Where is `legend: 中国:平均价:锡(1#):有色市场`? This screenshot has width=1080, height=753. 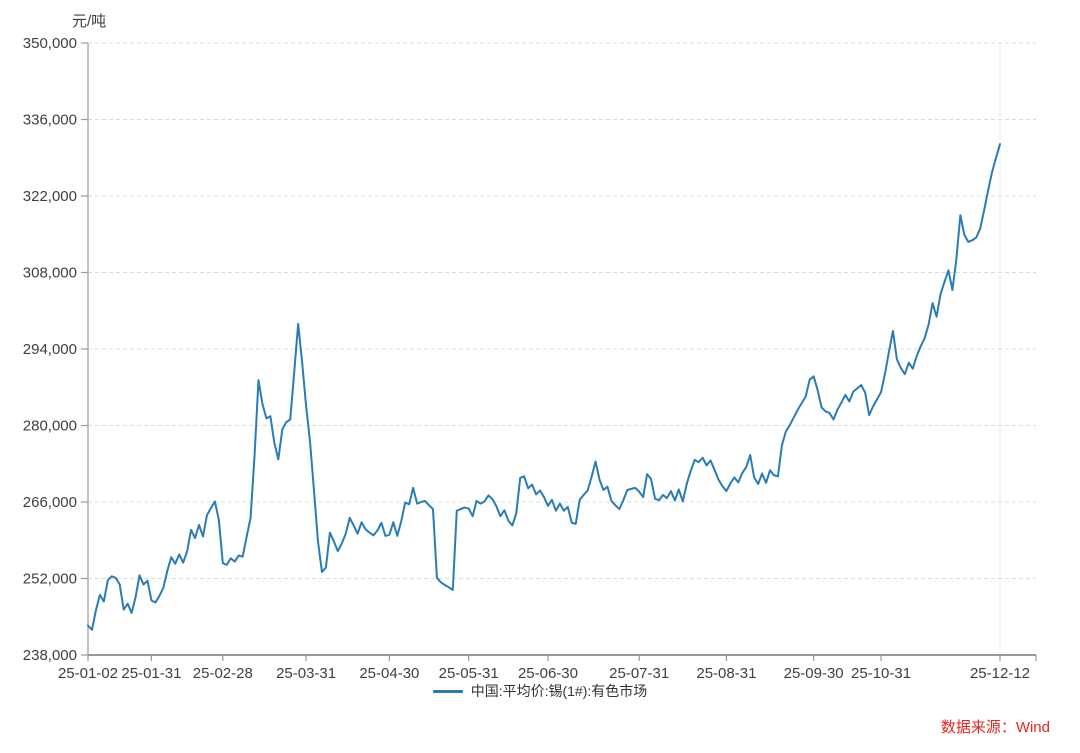
legend: 中国:平均价:锡(1#):有色市场 is located at coordinates (540, 691).